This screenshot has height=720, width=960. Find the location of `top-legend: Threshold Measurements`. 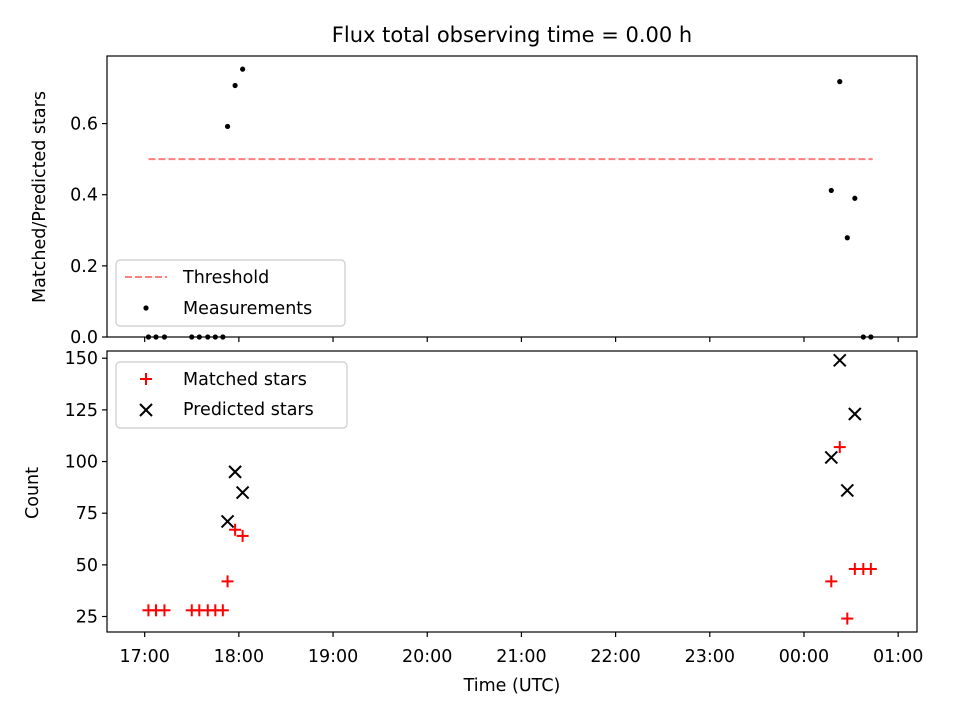

top-legend: Threshold Measurements is located at coordinates (230, 293).